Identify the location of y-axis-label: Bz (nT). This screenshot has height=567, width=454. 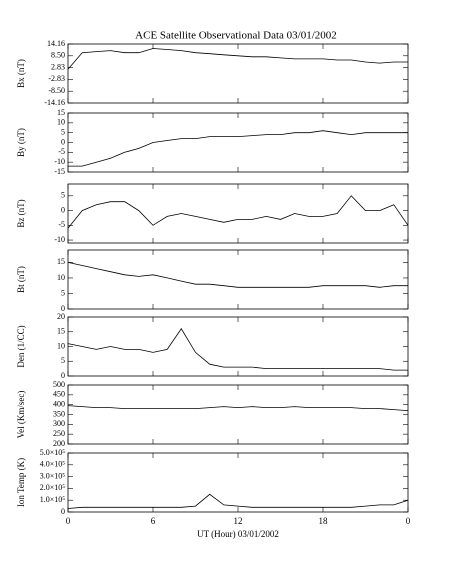
(21, 213).